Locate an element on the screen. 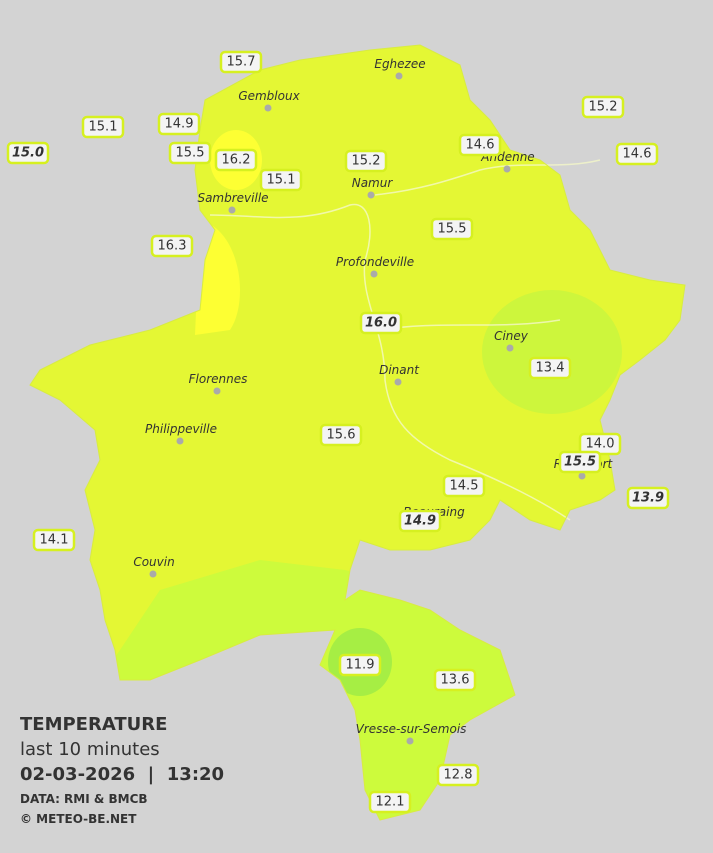 This screenshot has height=853, width=713. zone-cool is located at coordinates (552, 352).